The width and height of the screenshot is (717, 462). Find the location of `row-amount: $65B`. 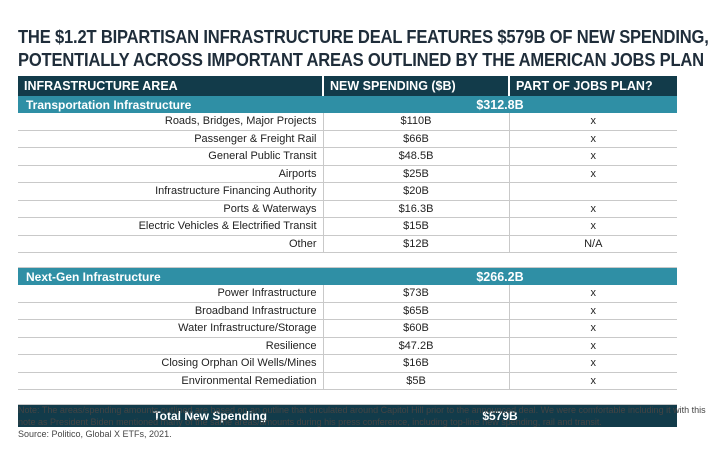

row-amount: $65B is located at coordinates (415, 311).